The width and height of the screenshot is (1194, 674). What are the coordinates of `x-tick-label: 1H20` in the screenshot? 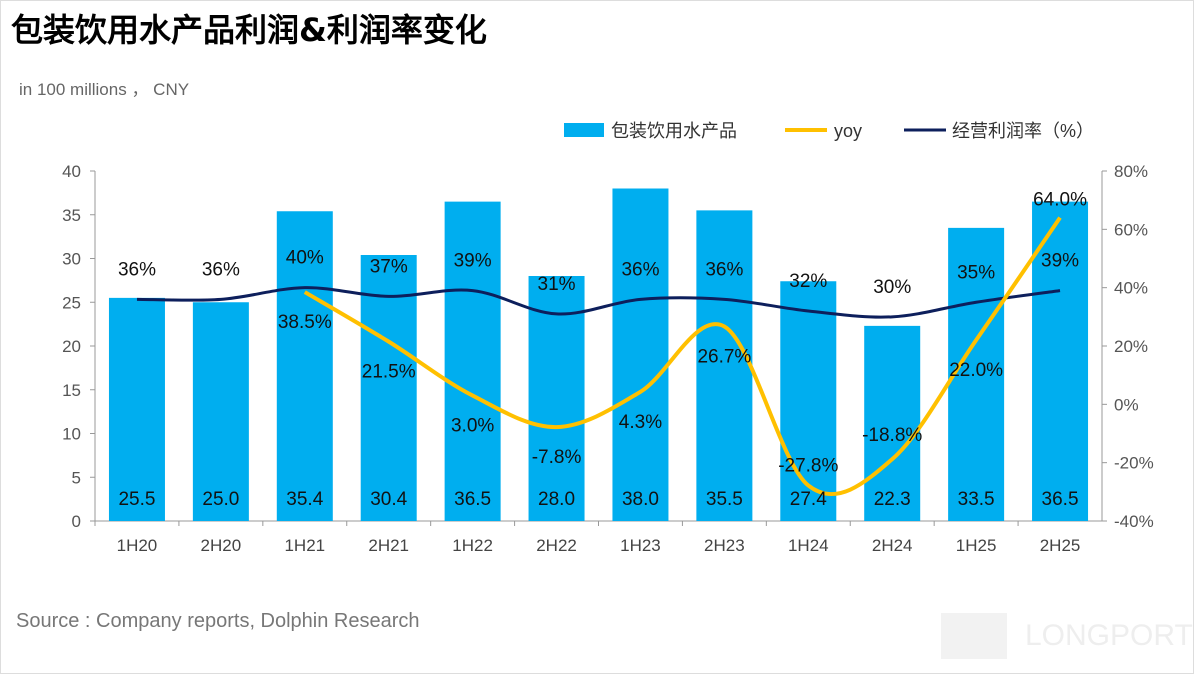 It's located at (137, 545).